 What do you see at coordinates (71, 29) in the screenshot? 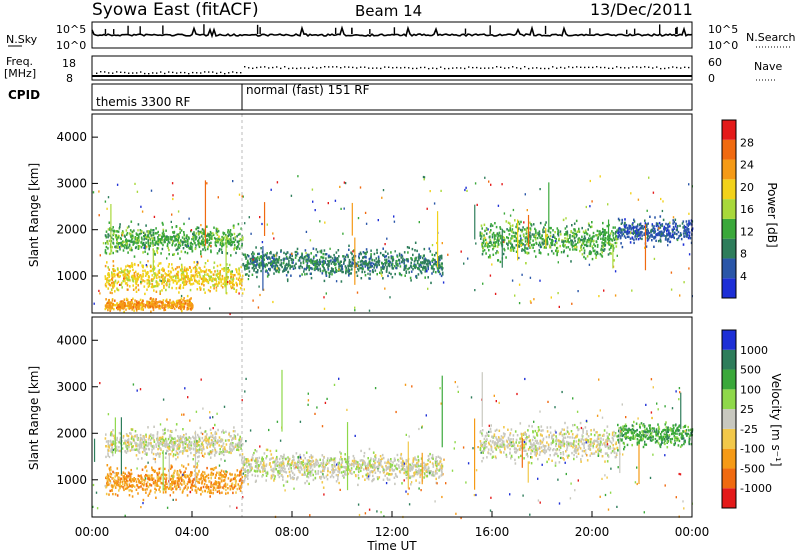
I see `noise-left-tick-top: 10^5` at bounding box center [71, 29].